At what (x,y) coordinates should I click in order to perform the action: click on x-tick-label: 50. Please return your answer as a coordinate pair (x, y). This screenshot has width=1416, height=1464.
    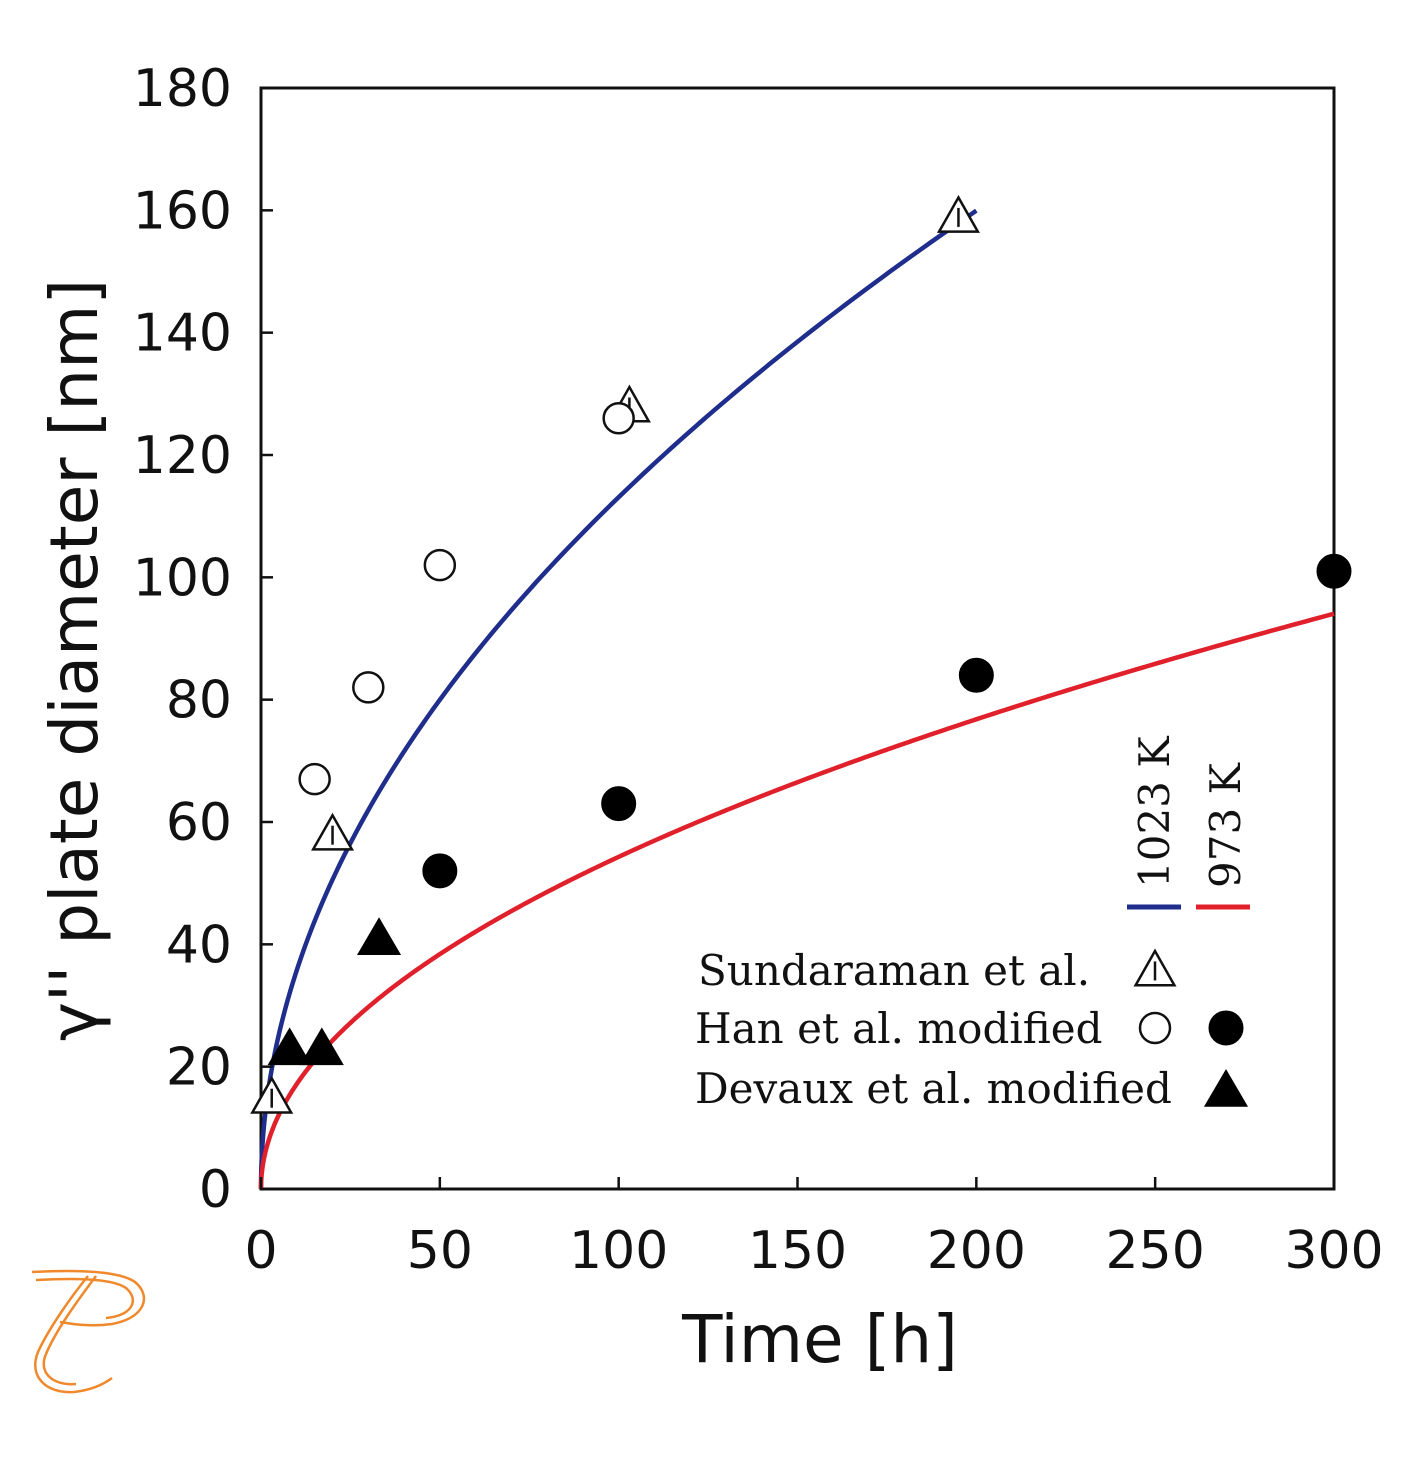
    Looking at the image, I should click on (440, 1251).